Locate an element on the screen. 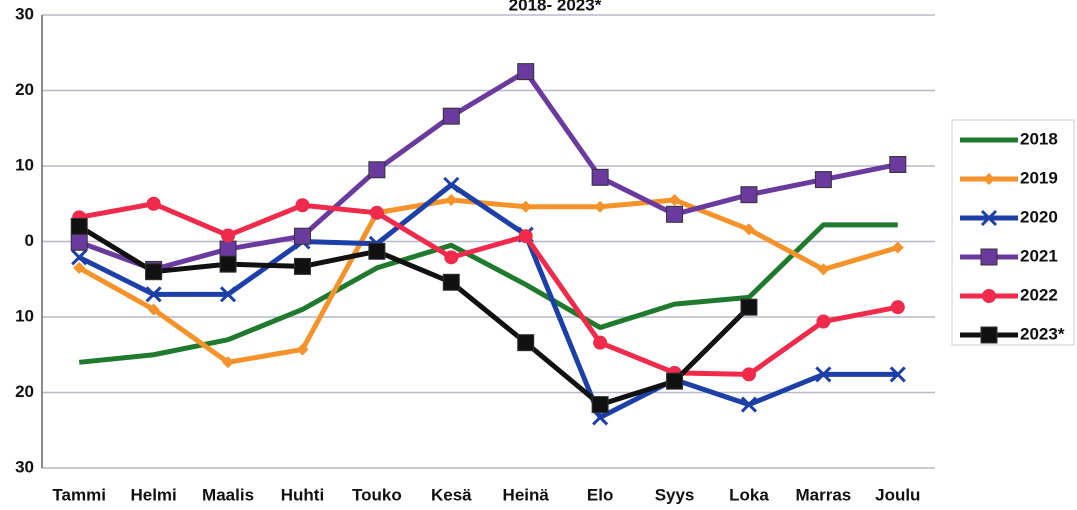  legend-label: 2020 is located at coordinates (1039, 216).